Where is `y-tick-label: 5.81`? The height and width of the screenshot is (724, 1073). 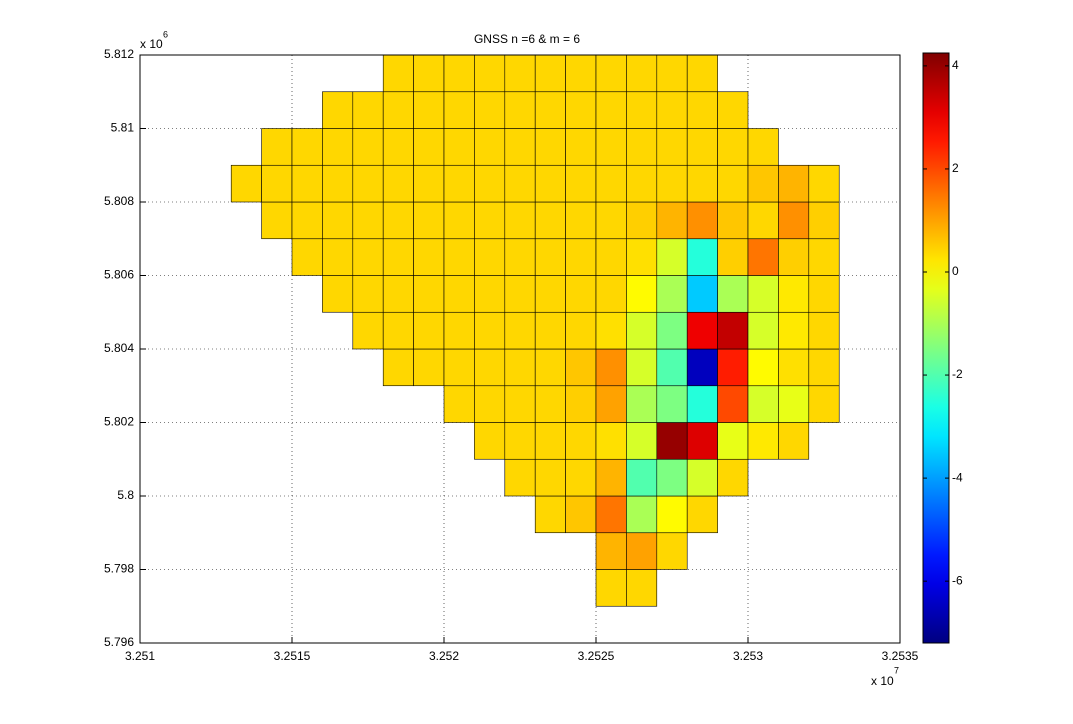
y-tick-label: 5.81 is located at coordinates (123, 128).